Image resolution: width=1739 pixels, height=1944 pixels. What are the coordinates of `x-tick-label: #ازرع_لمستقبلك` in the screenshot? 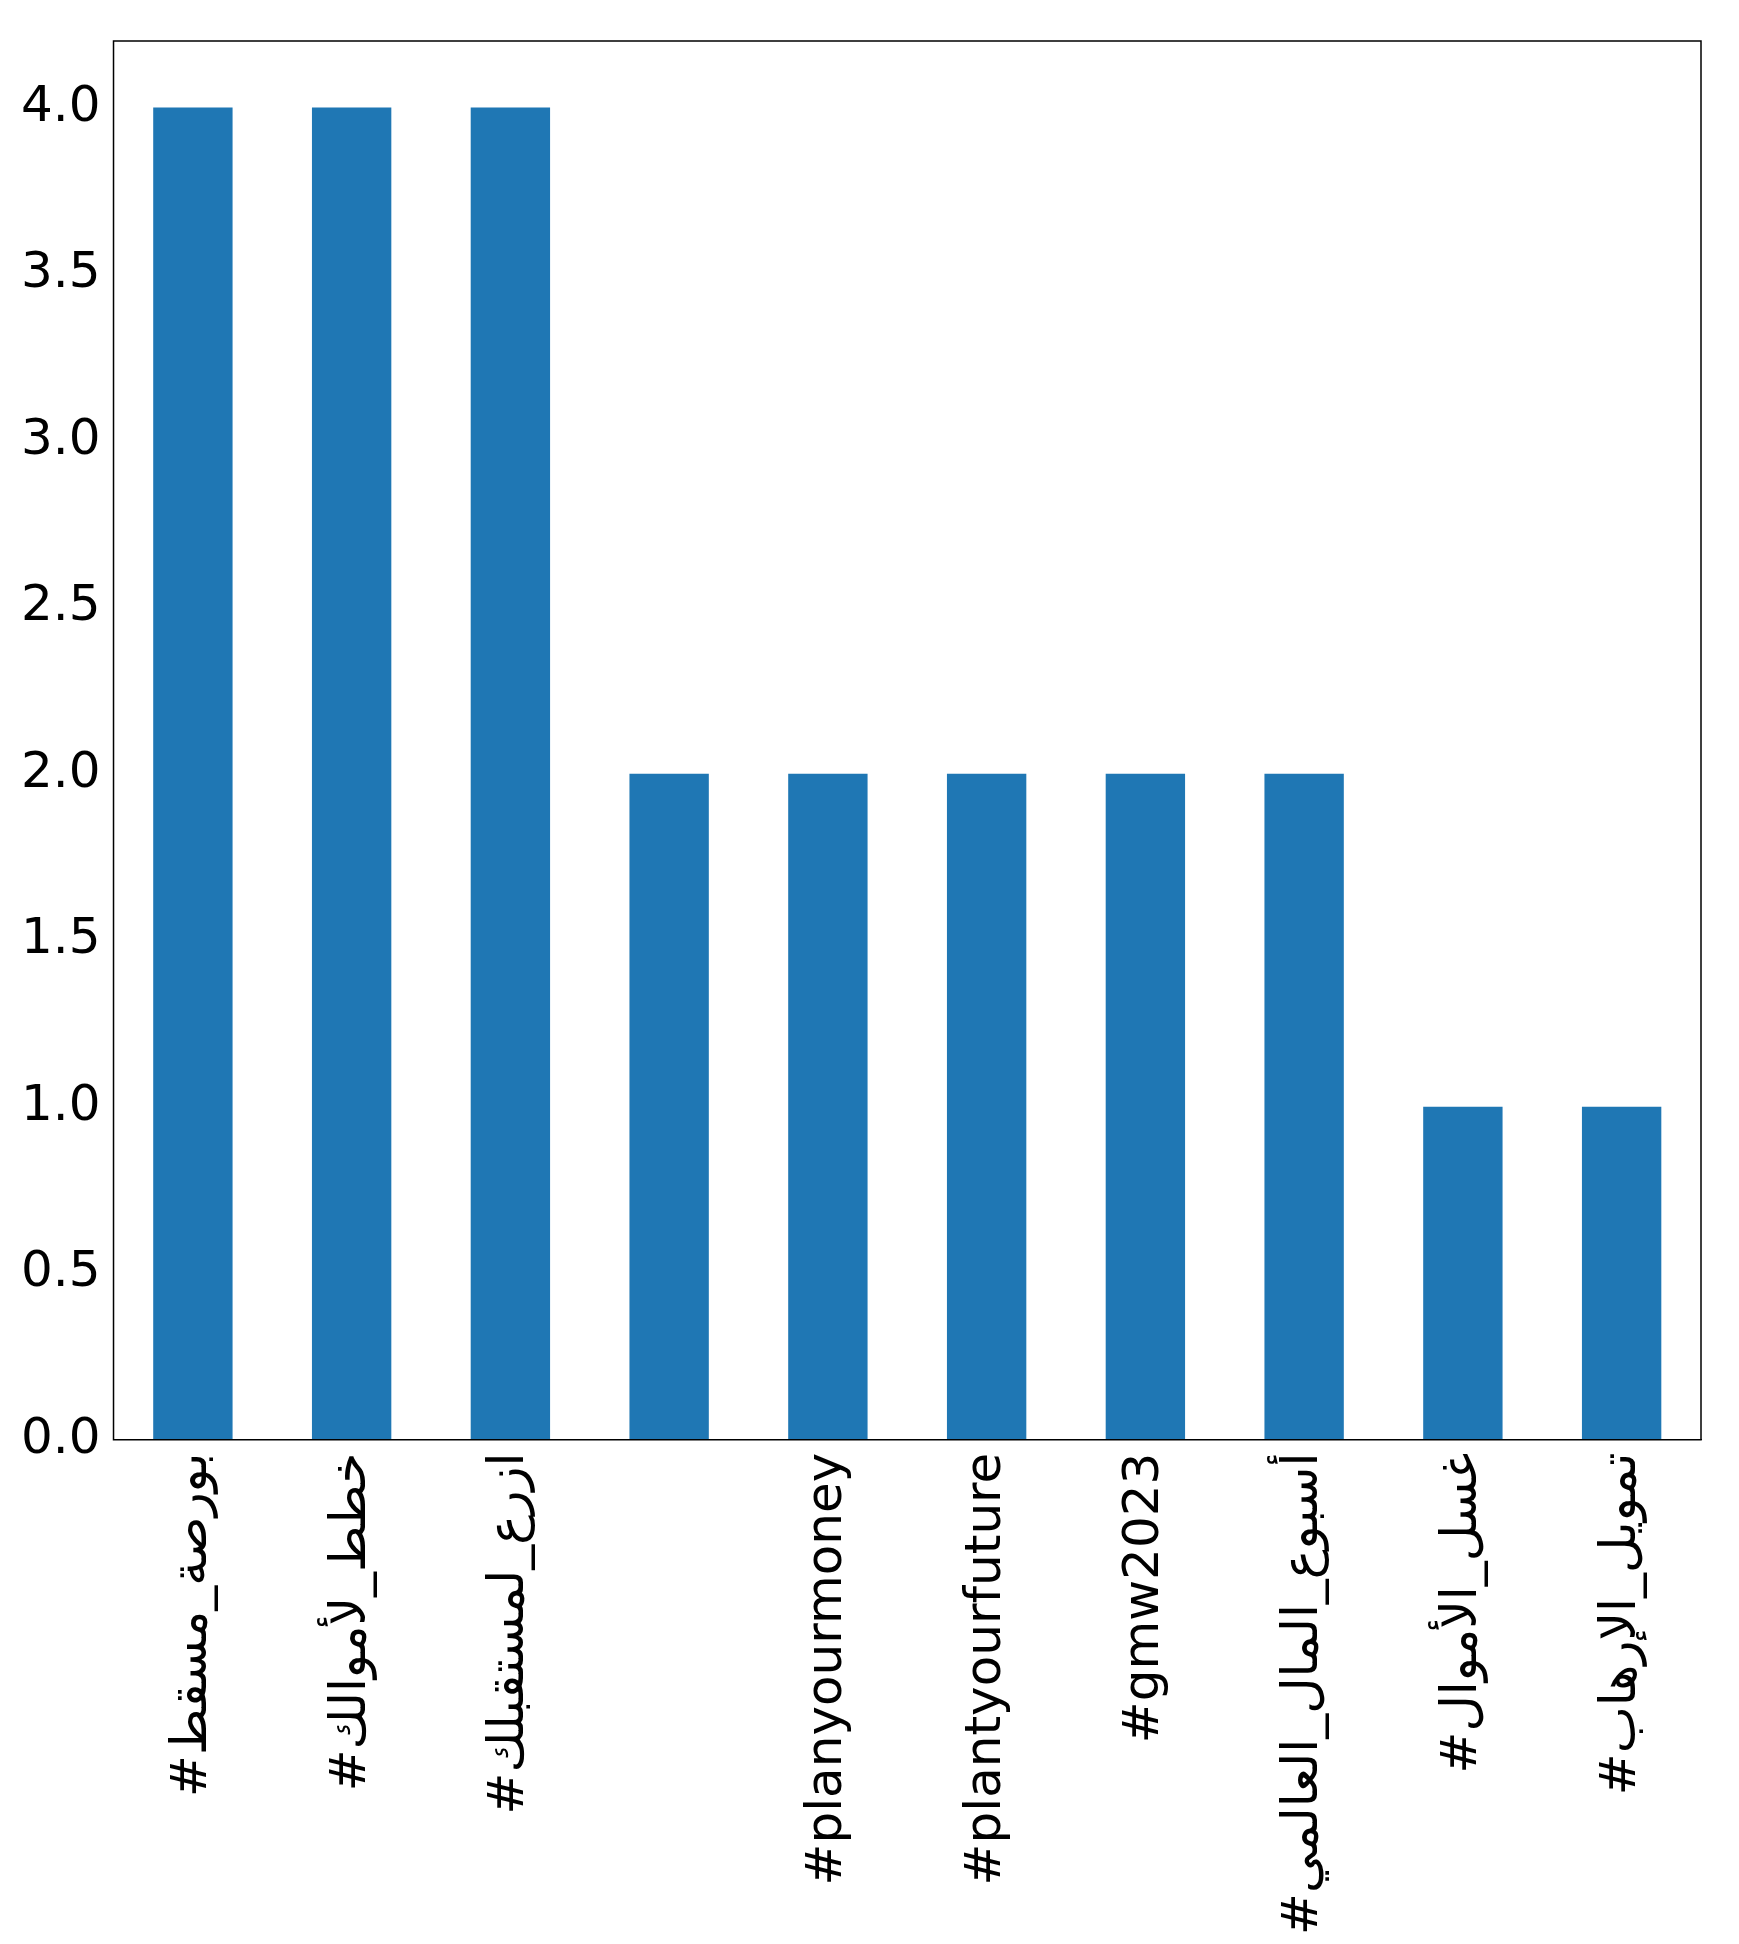 It's located at (506, 1633).